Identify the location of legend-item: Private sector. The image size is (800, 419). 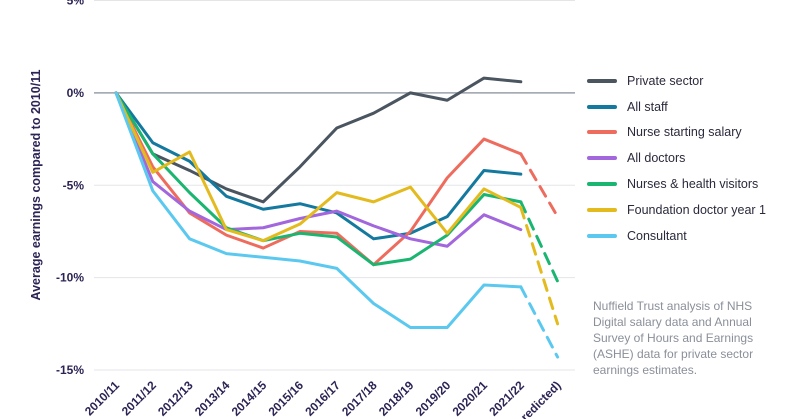
(689, 81).